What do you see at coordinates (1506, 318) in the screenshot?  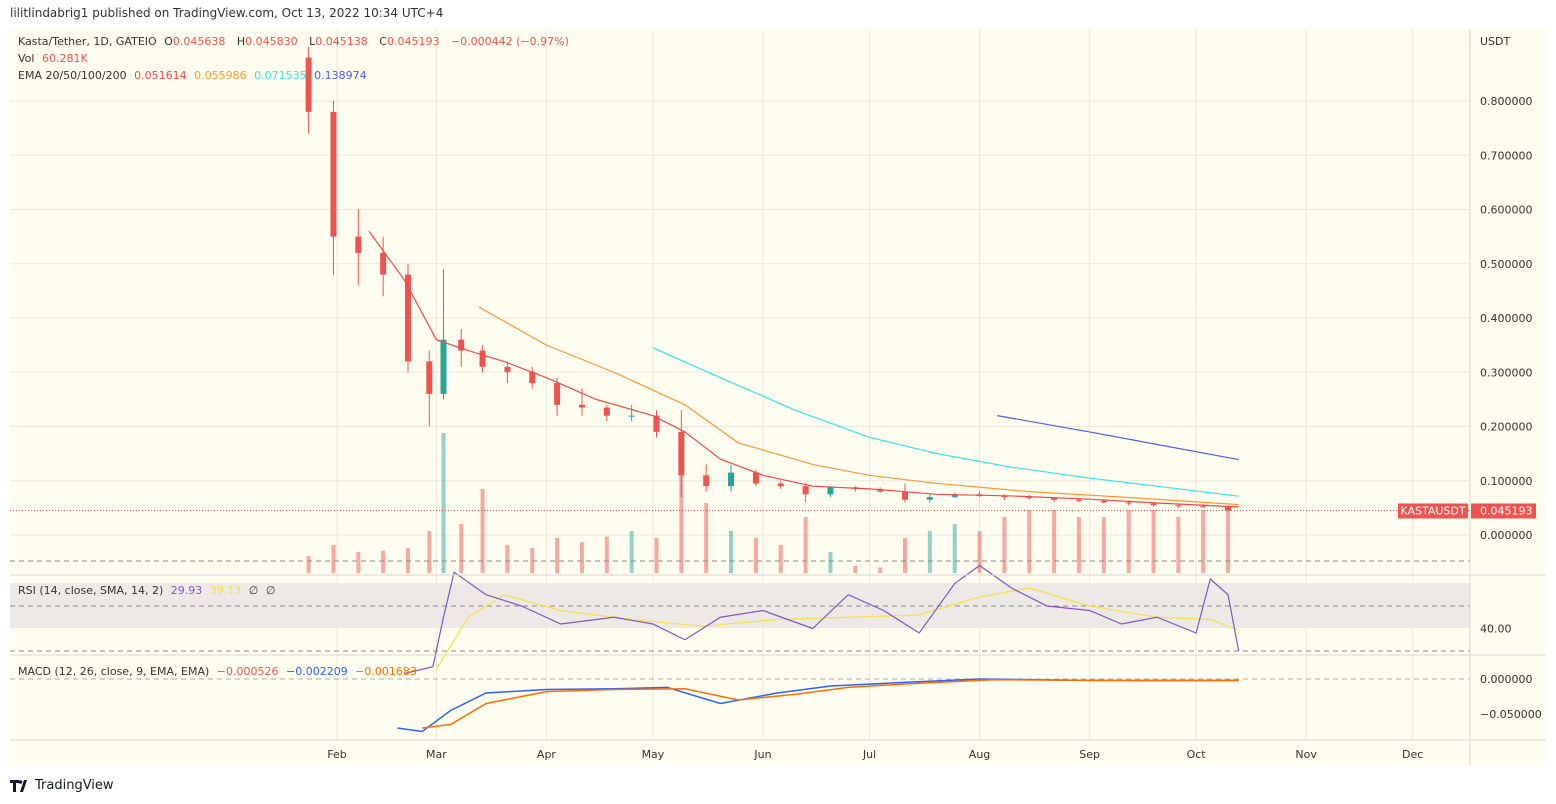 I see `price-tick-label: 0.400000` at bounding box center [1506, 318].